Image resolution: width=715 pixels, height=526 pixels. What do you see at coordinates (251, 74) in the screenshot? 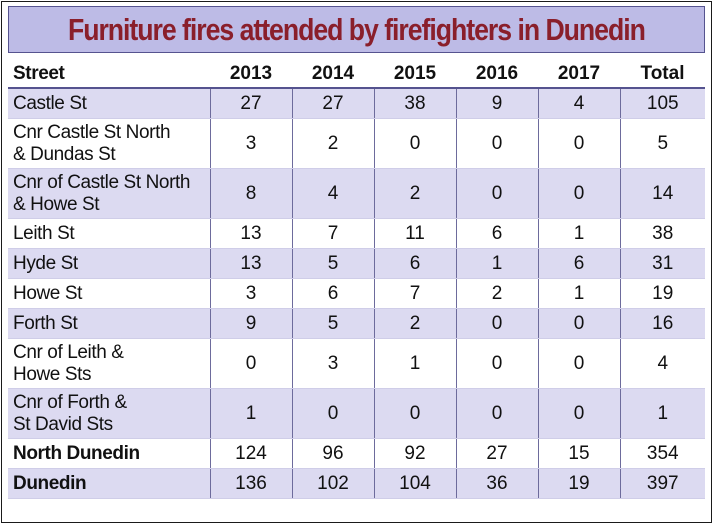
I see `column-header: 2013` at bounding box center [251, 74].